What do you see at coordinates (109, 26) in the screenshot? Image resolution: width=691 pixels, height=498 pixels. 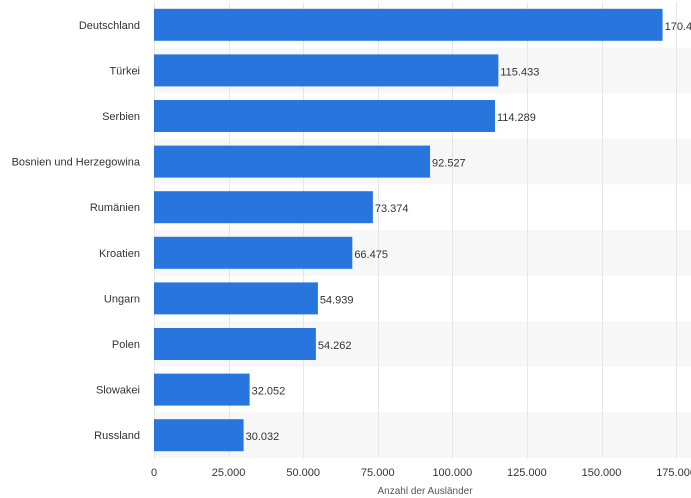 I see `category-label: Deutschland` at bounding box center [109, 26].